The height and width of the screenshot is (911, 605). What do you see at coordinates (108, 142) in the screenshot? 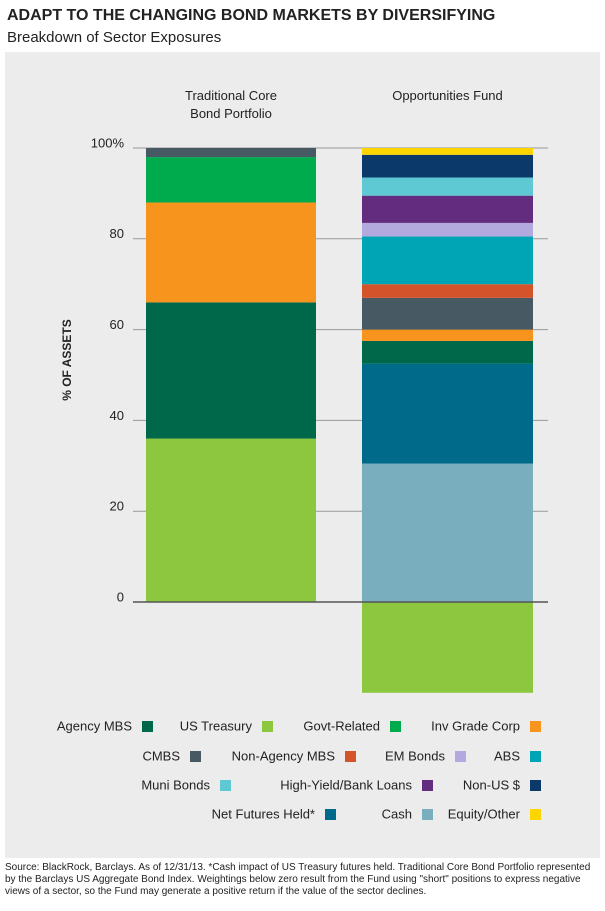
I see `y-tick-label: 100%` at bounding box center [108, 142].